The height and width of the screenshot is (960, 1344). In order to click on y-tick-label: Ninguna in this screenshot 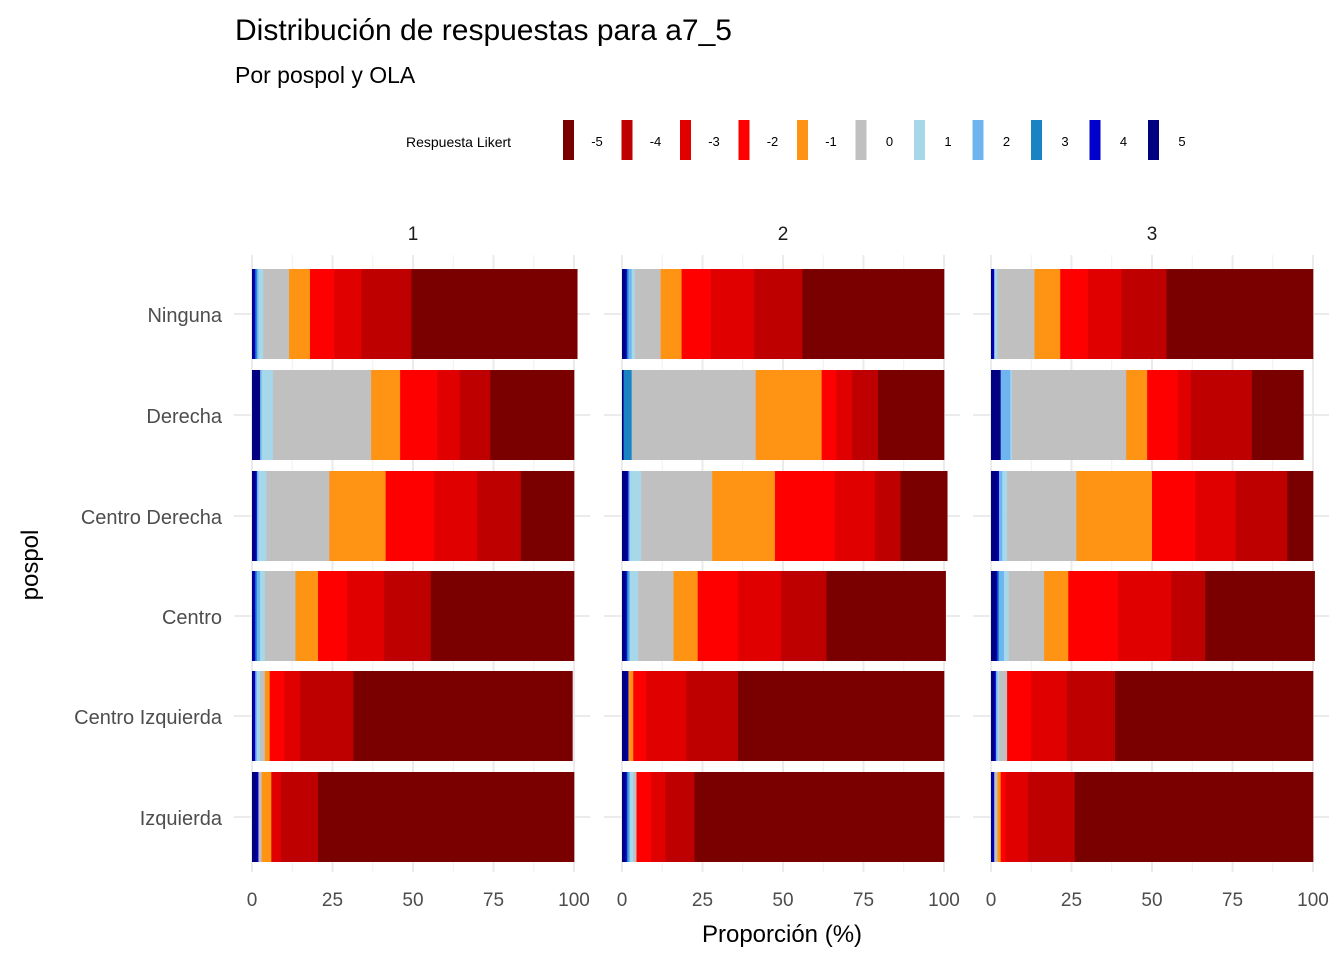, I will do `click(184, 316)`.